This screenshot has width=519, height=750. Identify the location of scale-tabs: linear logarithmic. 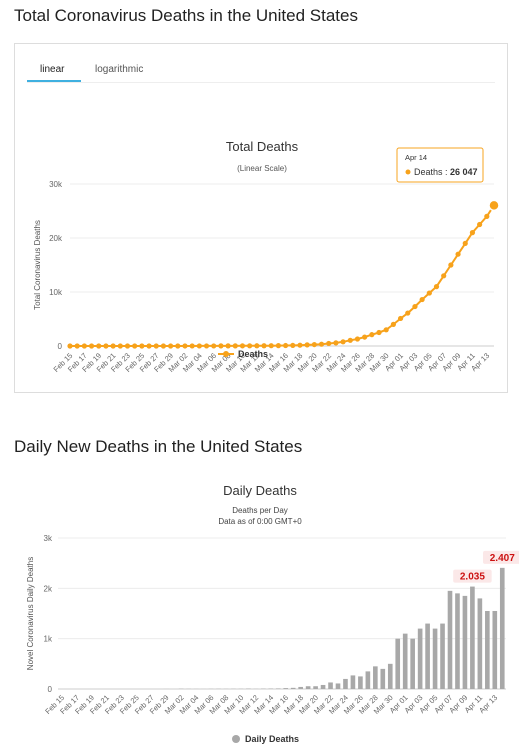
(261, 63).